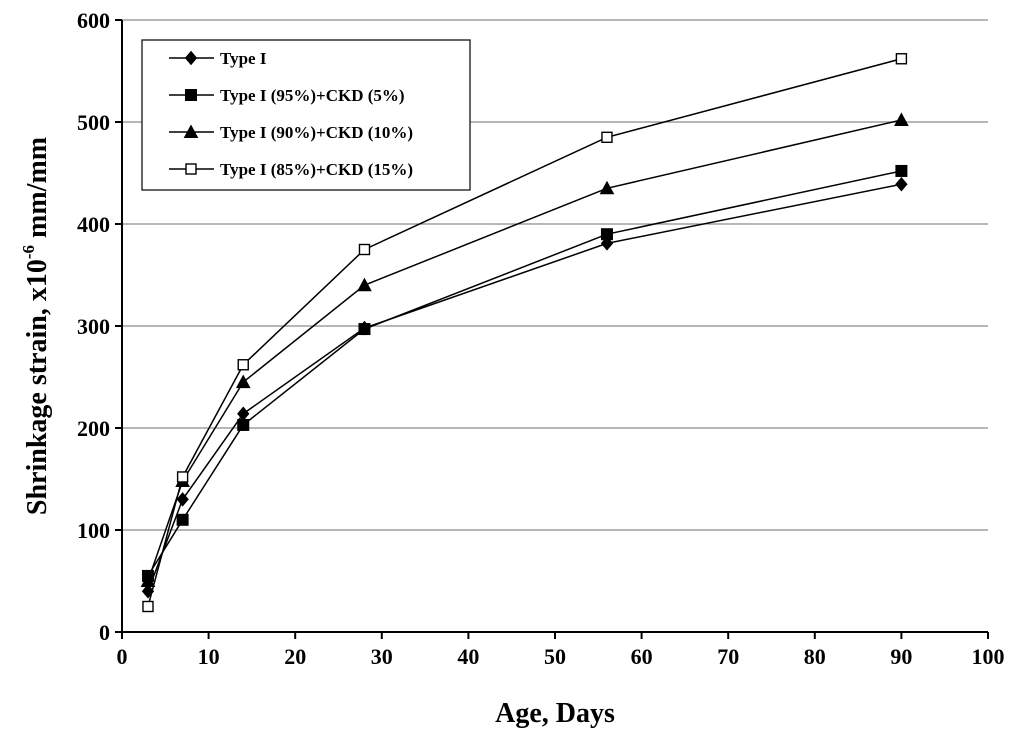 The height and width of the screenshot is (737, 1019). I want to click on y-axis-title-unit: mm/mm, so click(37, 191).